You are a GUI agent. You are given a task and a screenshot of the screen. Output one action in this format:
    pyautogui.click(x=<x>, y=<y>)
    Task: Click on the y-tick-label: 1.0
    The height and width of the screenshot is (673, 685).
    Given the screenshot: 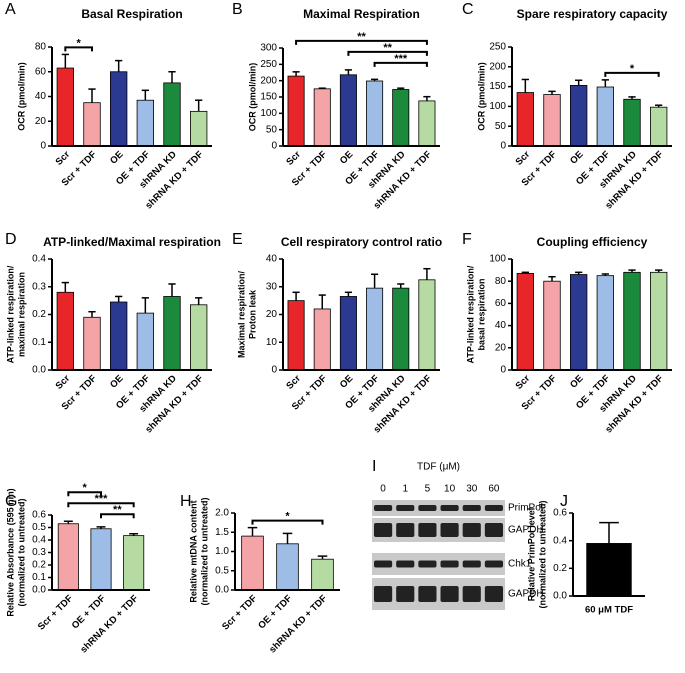 What is the action you would take?
    pyautogui.click(x=222, y=551)
    